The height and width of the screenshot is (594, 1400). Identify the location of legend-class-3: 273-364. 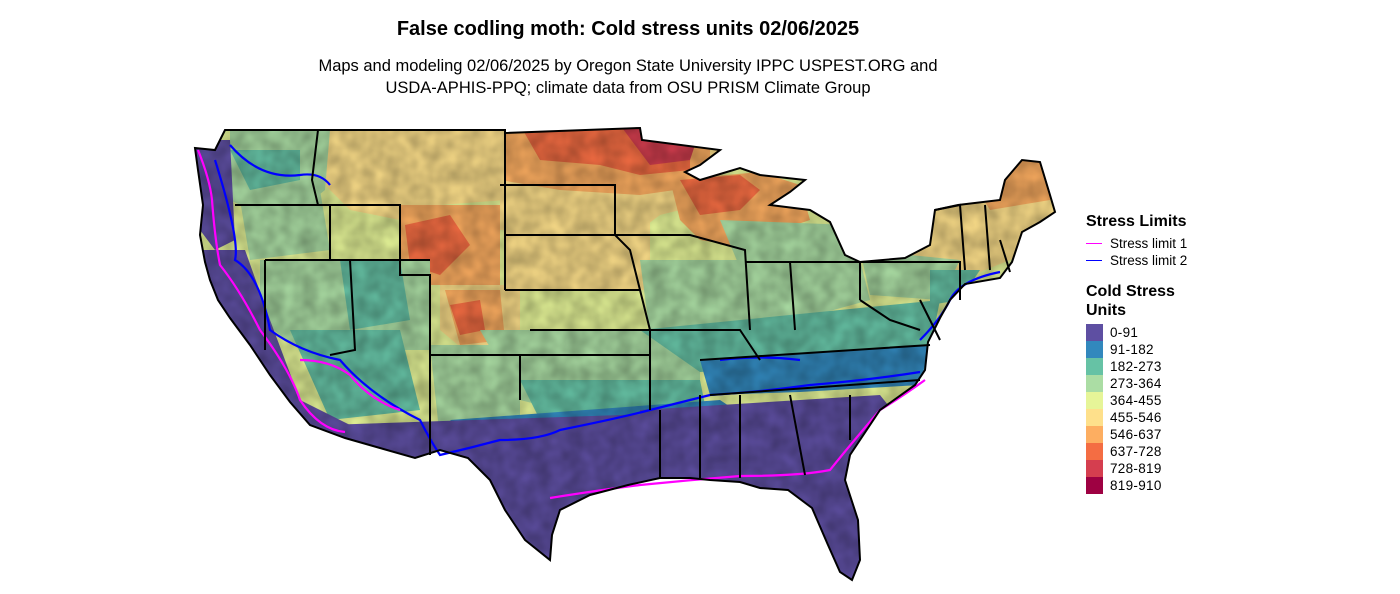
(1146, 383).